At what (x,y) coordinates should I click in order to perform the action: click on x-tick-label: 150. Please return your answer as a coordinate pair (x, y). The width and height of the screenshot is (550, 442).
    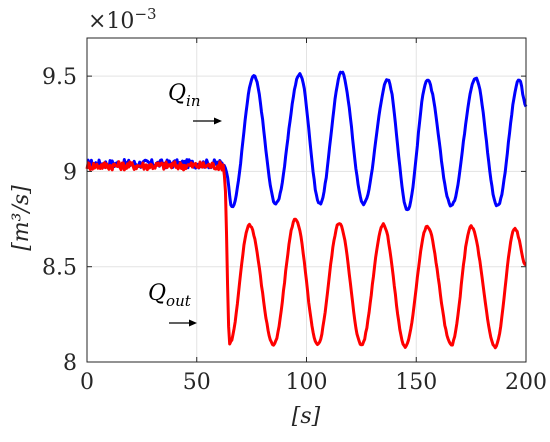
    Looking at the image, I should click on (416, 382).